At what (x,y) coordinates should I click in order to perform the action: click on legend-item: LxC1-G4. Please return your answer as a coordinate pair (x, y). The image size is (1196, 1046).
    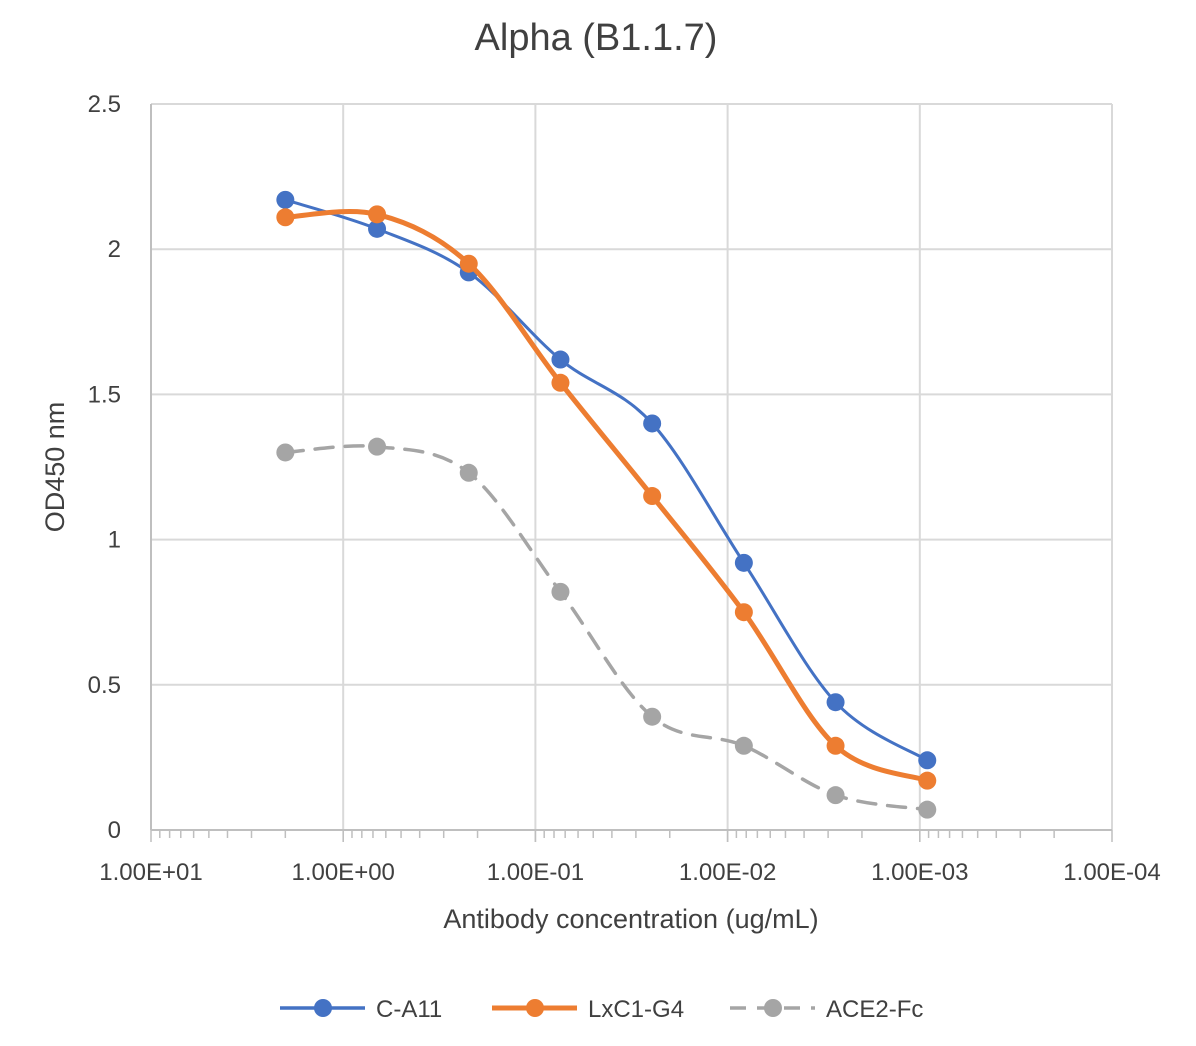
    Looking at the image, I should click on (588, 1009).